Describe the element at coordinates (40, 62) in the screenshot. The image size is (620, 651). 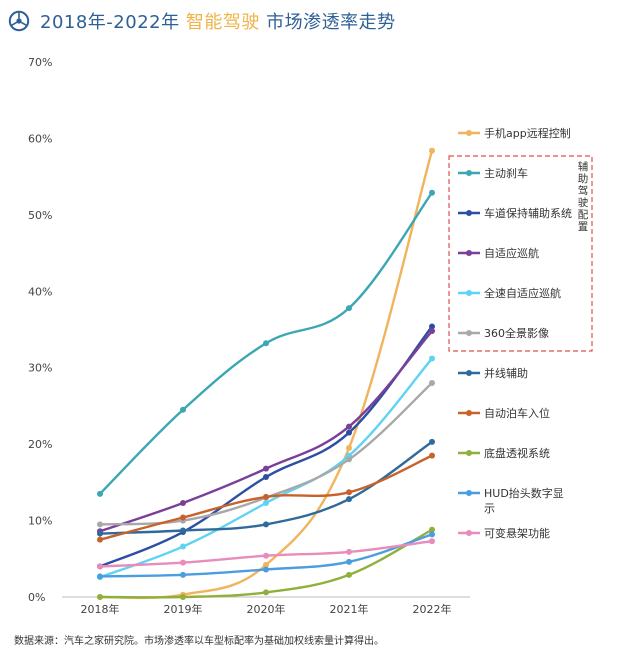
I see `y-tick-label: 70%` at that location.